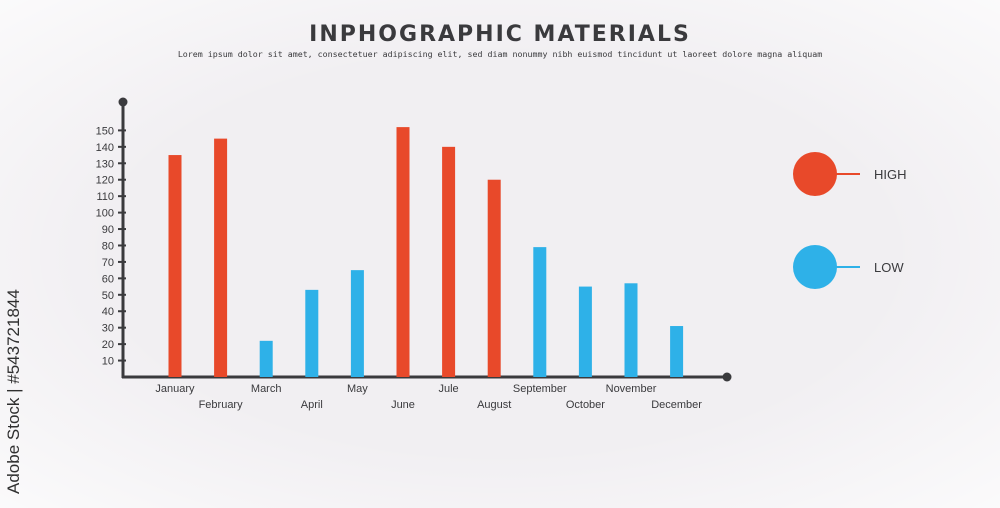 The width and height of the screenshot is (1000, 508). What do you see at coordinates (108, 263) in the screenshot?
I see `y-tick-label: 70` at bounding box center [108, 263].